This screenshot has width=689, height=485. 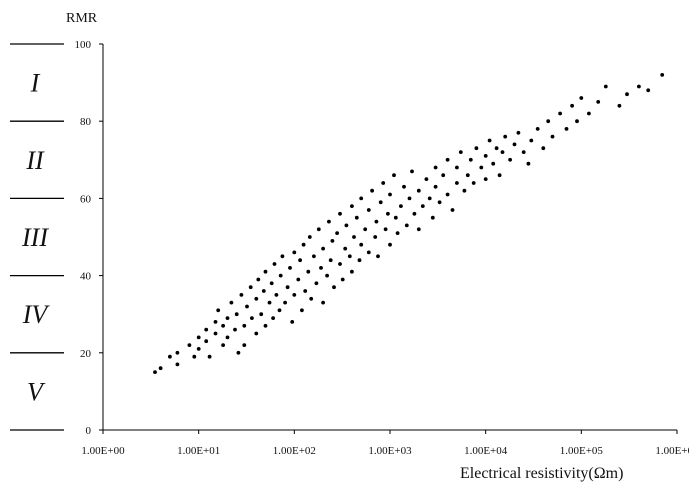 What do you see at coordinates (294, 451) in the screenshot?
I see `x-tick-label: 1.00E+02` at bounding box center [294, 451].